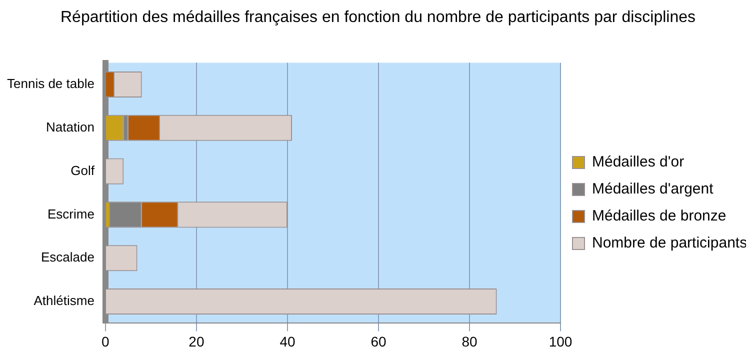 Image resolution: width=756 pixels, height=360 pixels. I want to click on x-tick-label: 100, so click(560, 341).